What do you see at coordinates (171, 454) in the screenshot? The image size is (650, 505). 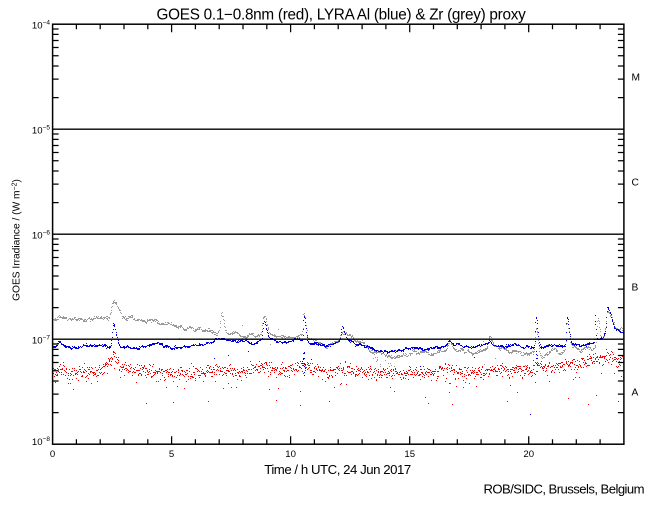 I see `svg-text: 5` at bounding box center [171, 454].